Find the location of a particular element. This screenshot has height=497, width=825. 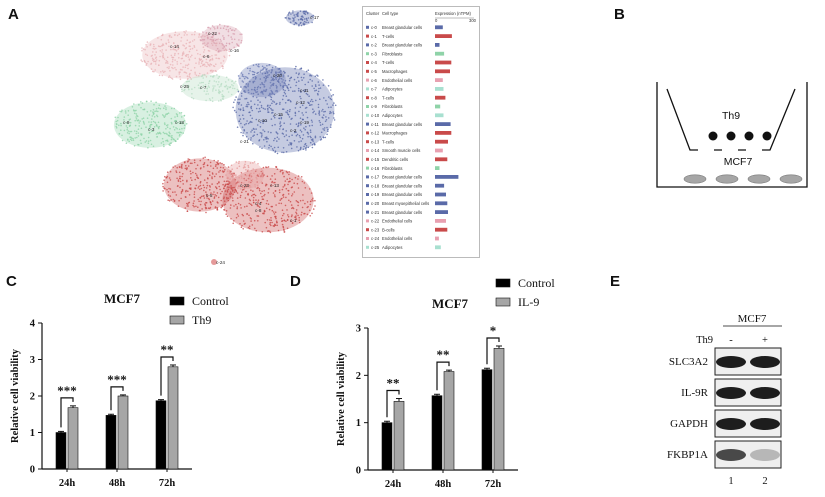

legend-axis-max: 300 is located at coordinates (473, 20).